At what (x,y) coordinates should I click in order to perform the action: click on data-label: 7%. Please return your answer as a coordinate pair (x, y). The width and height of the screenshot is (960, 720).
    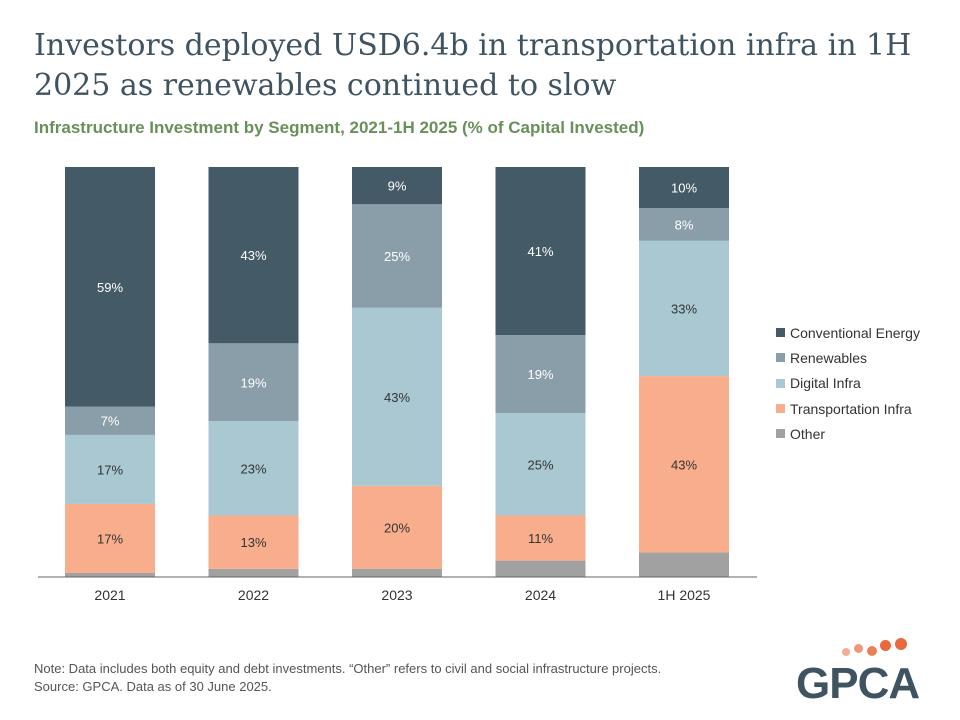
    Looking at the image, I should click on (110, 421).